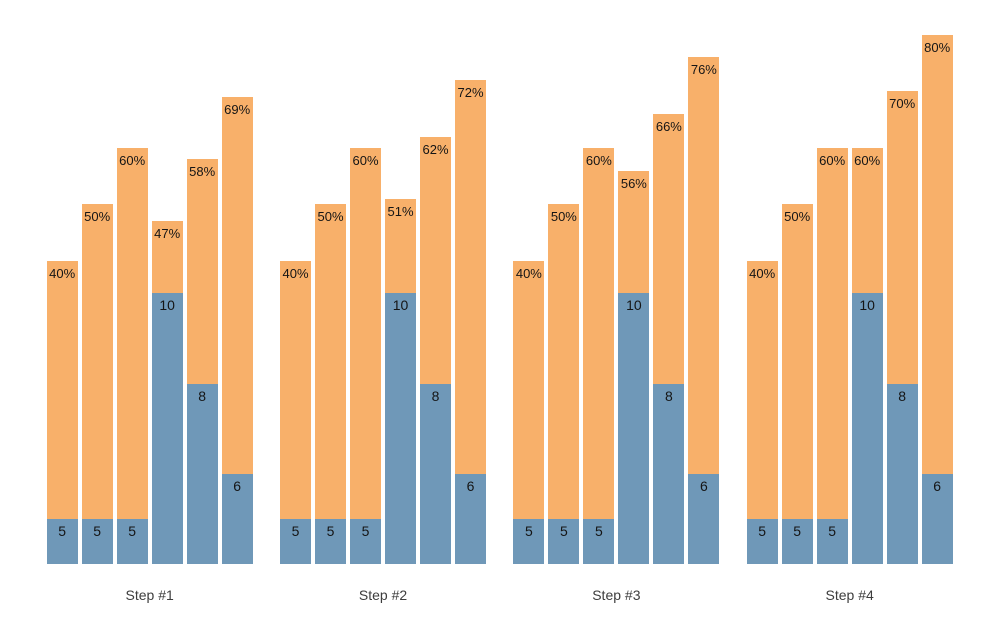 The width and height of the screenshot is (1000, 618). I want to click on bar-group4-col3: 5 60%, so click(832, 355).